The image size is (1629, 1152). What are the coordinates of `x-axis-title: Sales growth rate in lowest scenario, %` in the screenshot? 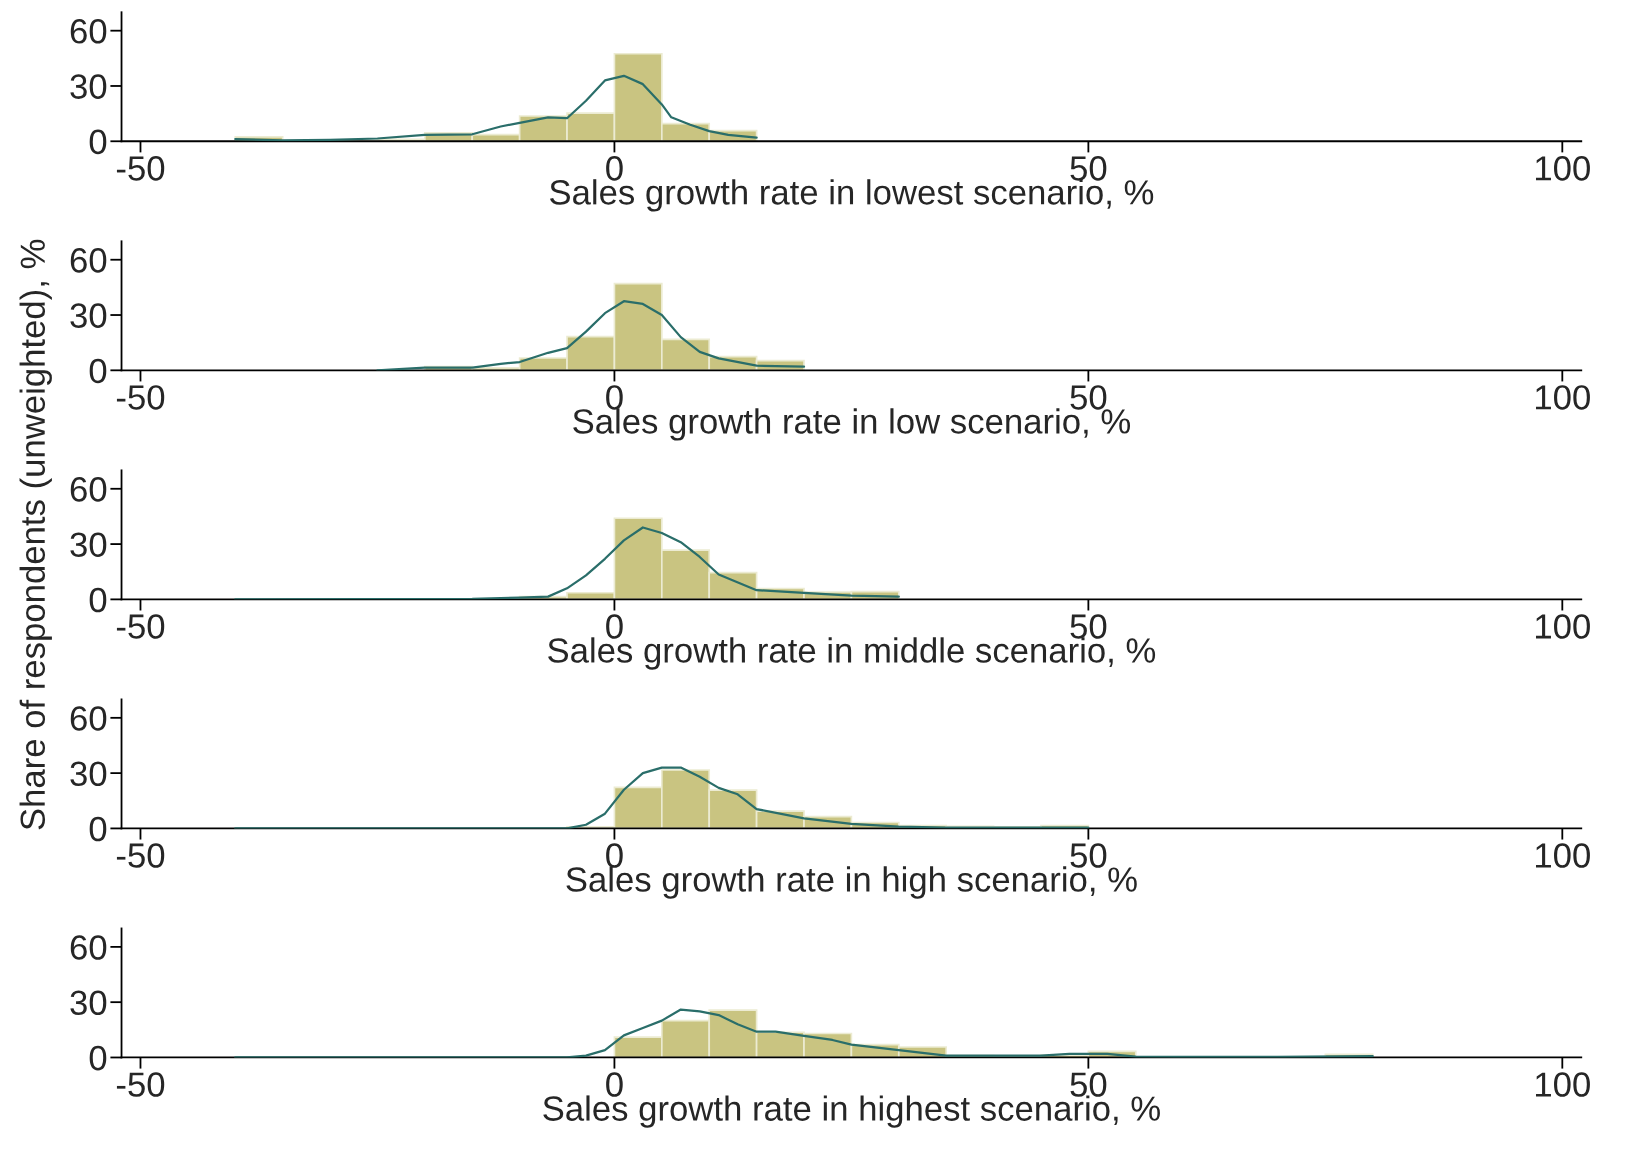 It's located at (851, 195).